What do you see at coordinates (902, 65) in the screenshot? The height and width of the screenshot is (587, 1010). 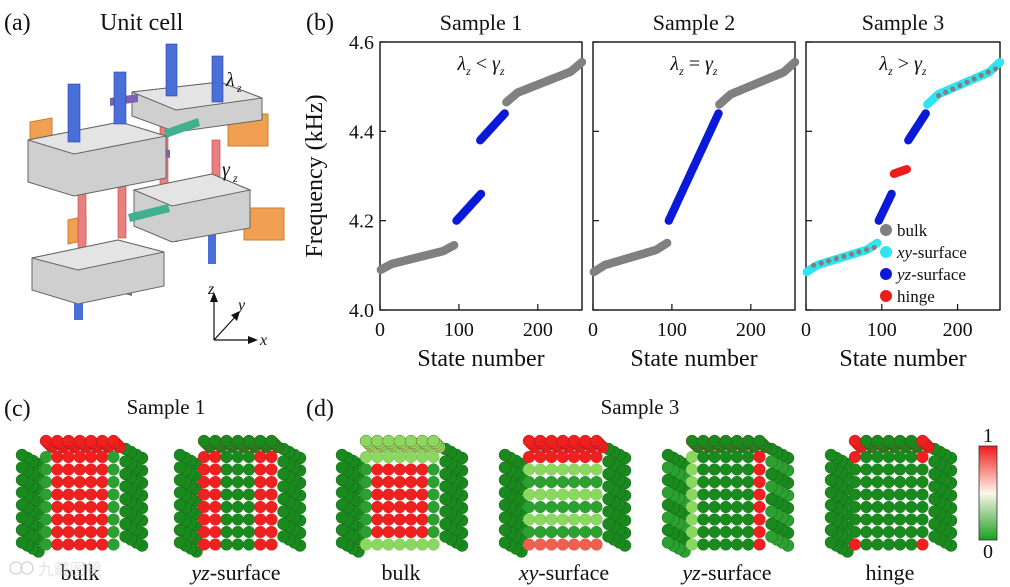 I see `condition-annotation: λz > γz` at bounding box center [902, 65].